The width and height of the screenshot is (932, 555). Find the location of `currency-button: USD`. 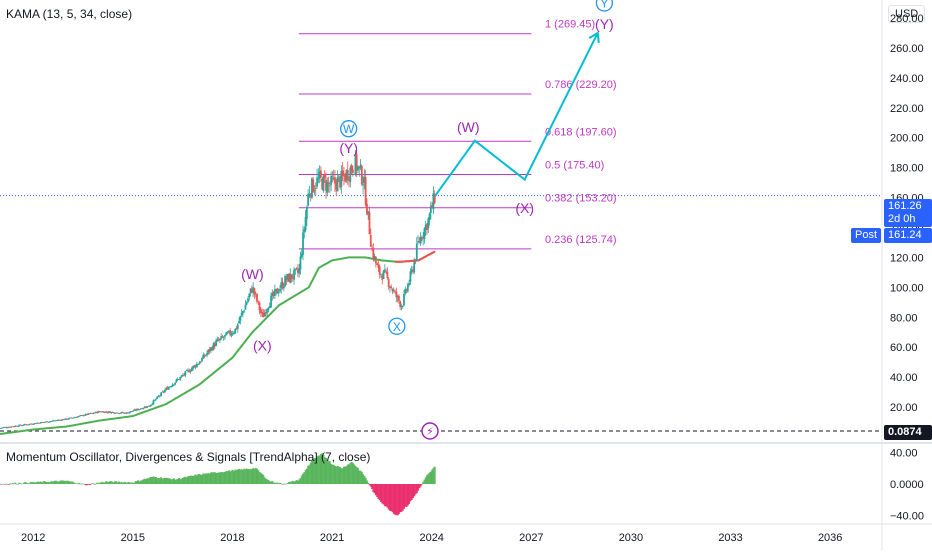

currency-button: USD is located at coordinates (907, 14).